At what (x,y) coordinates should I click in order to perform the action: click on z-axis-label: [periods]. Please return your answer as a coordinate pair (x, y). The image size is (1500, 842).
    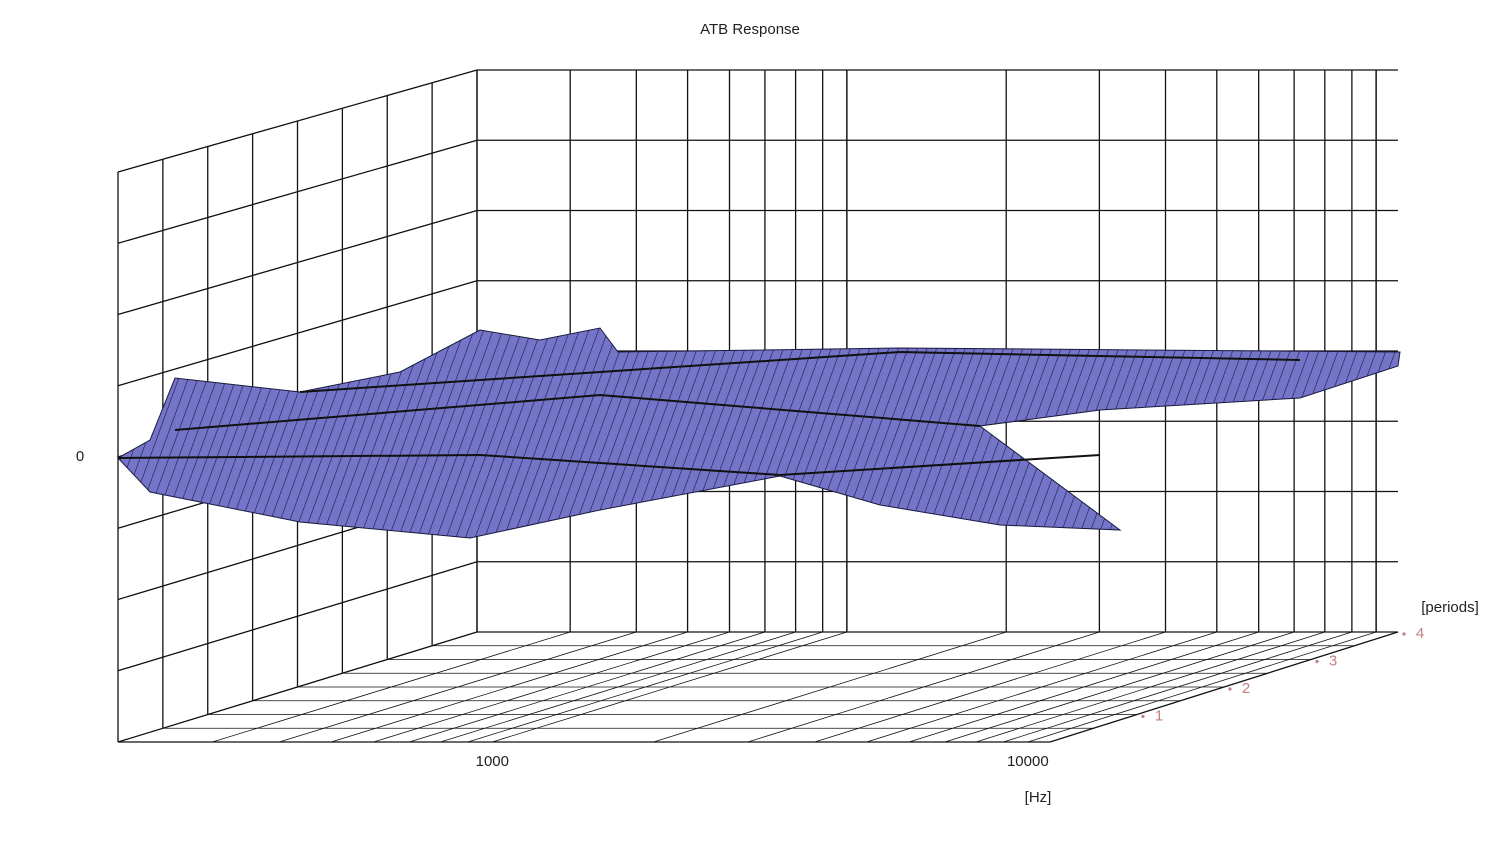
    Looking at the image, I should click on (1450, 607).